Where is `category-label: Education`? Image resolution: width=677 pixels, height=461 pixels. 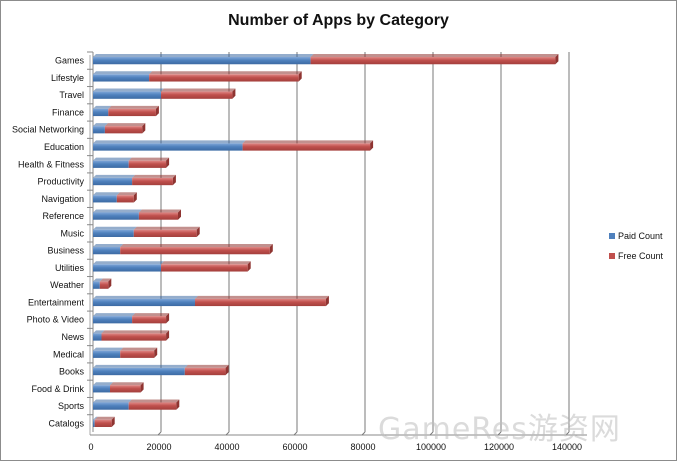
category-label: Education is located at coordinates (64, 147).